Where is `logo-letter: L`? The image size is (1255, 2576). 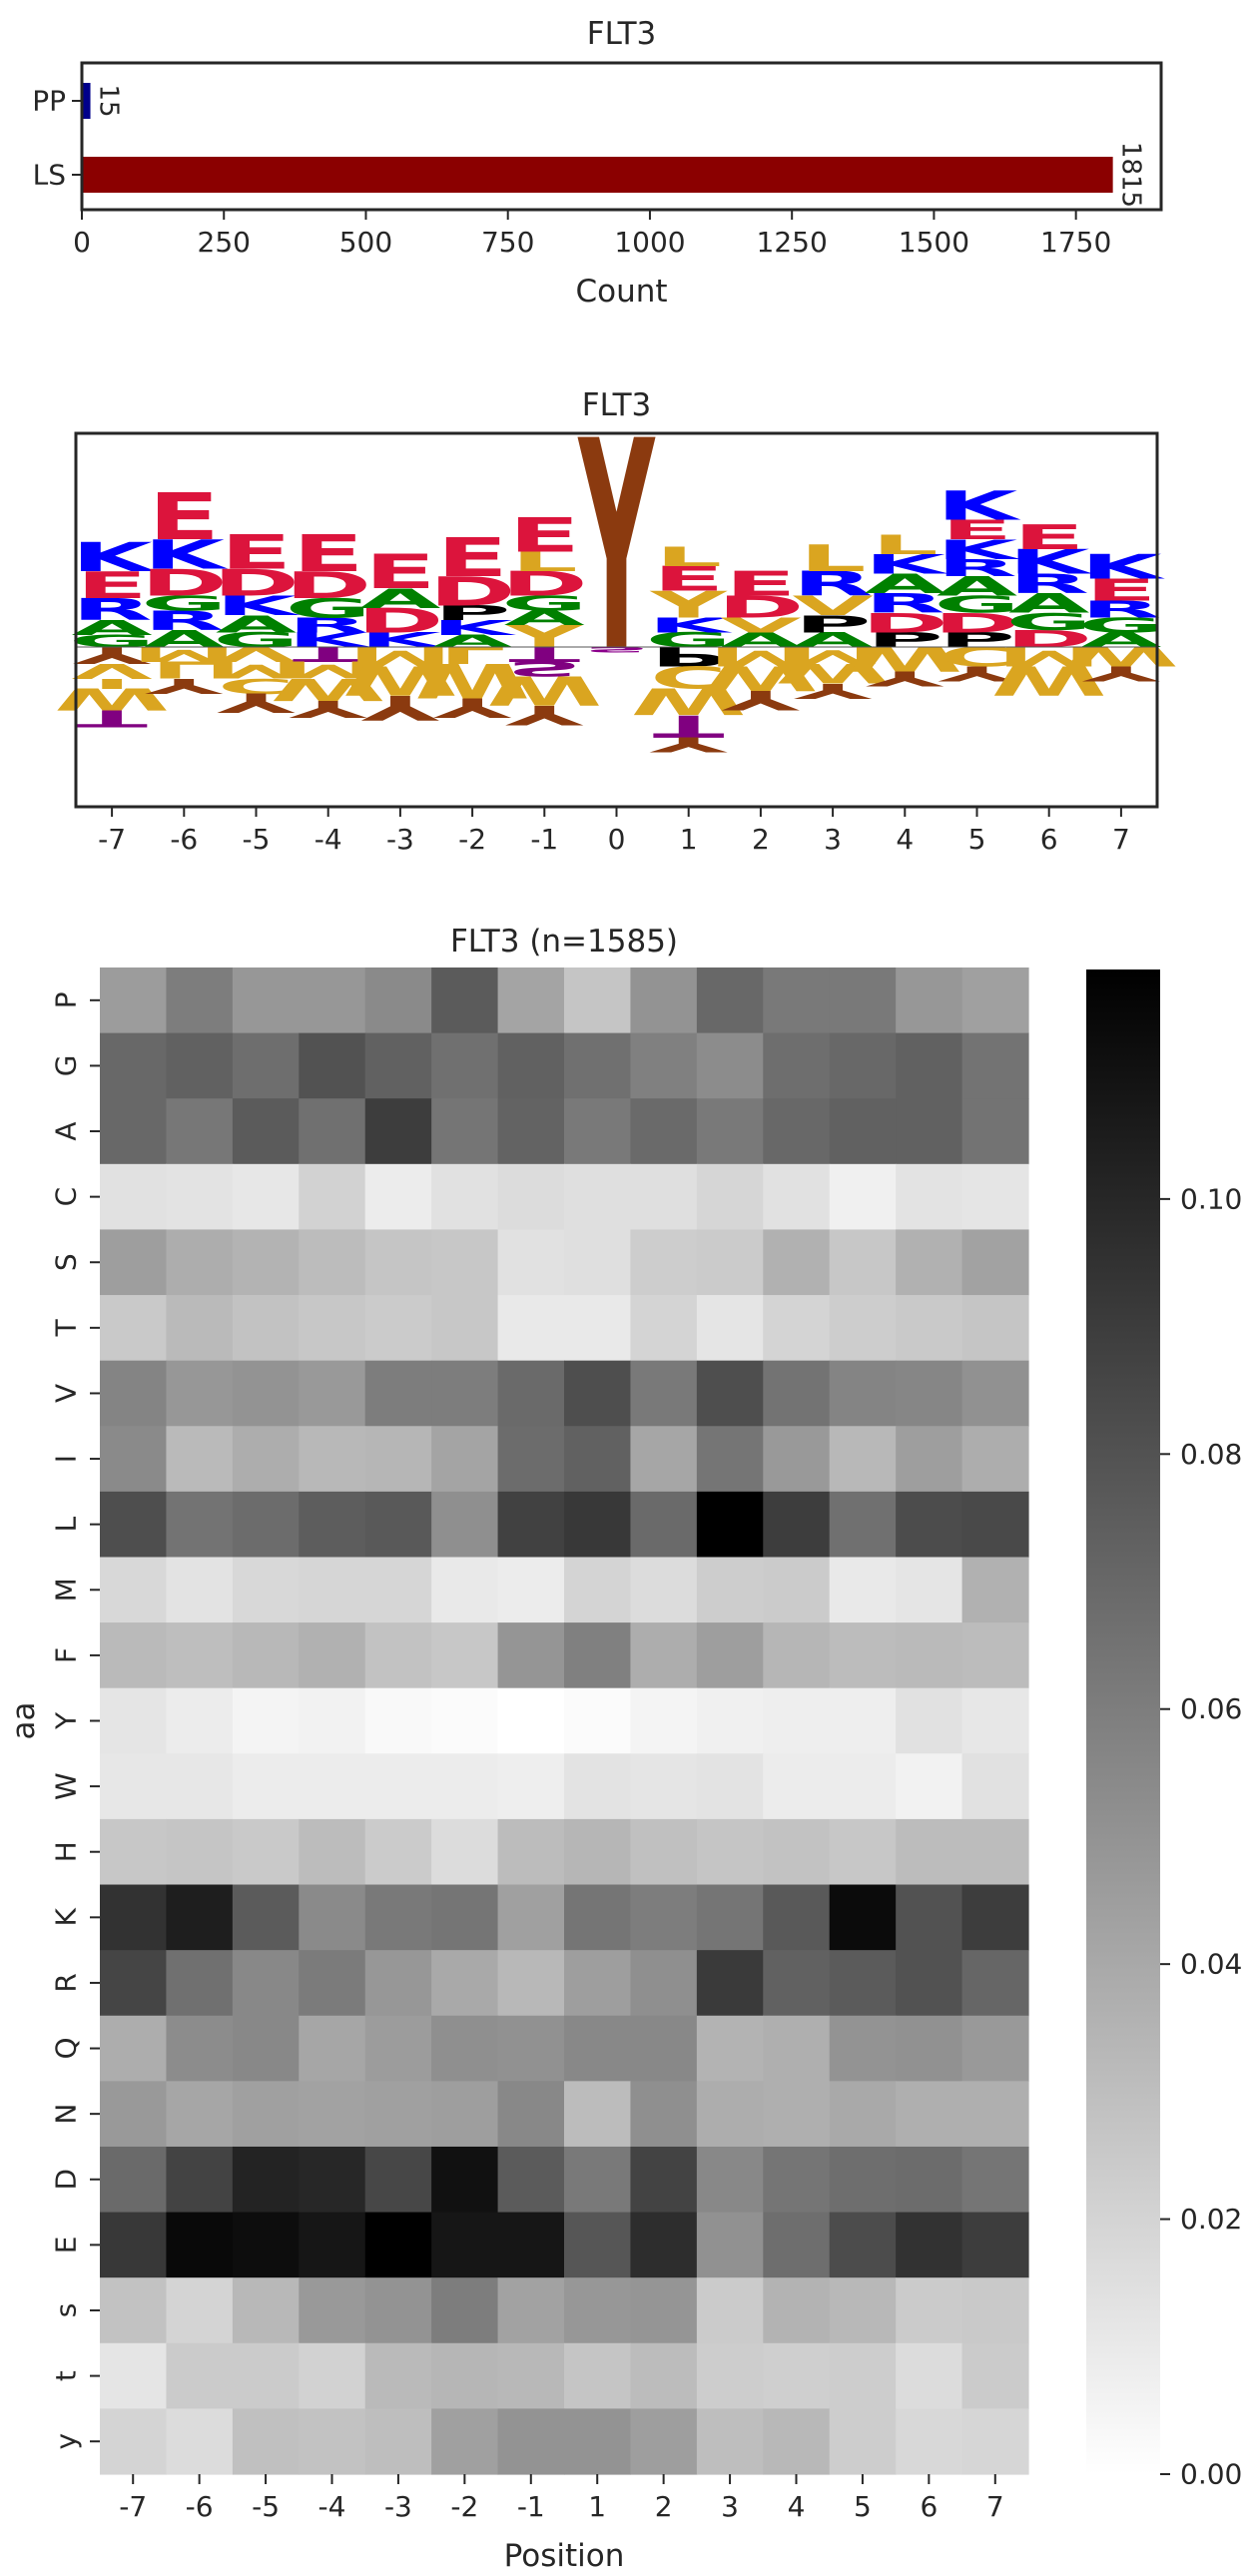
logo-letter: L is located at coordinates (184, 669).